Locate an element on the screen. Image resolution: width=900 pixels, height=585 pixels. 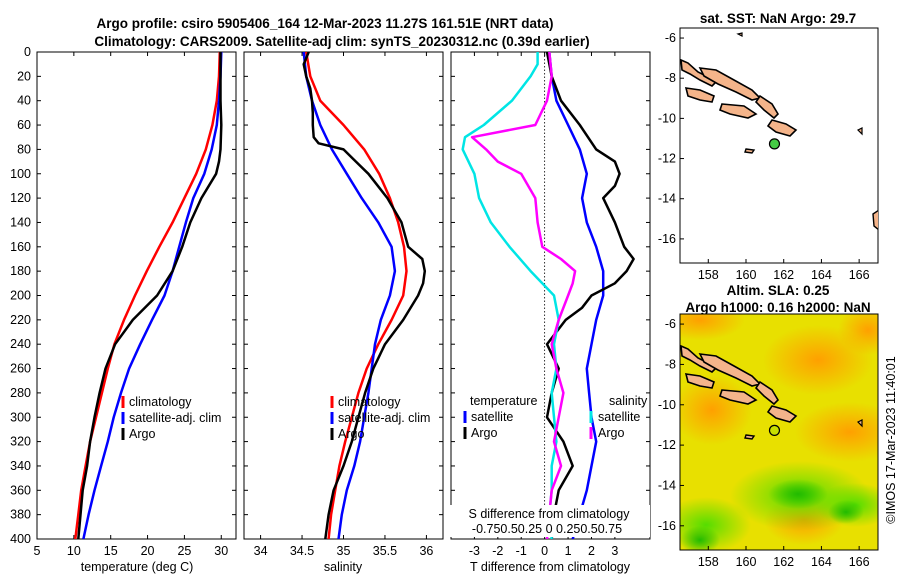
depth-tick-label: 340 is located at coordinates (20, 466).